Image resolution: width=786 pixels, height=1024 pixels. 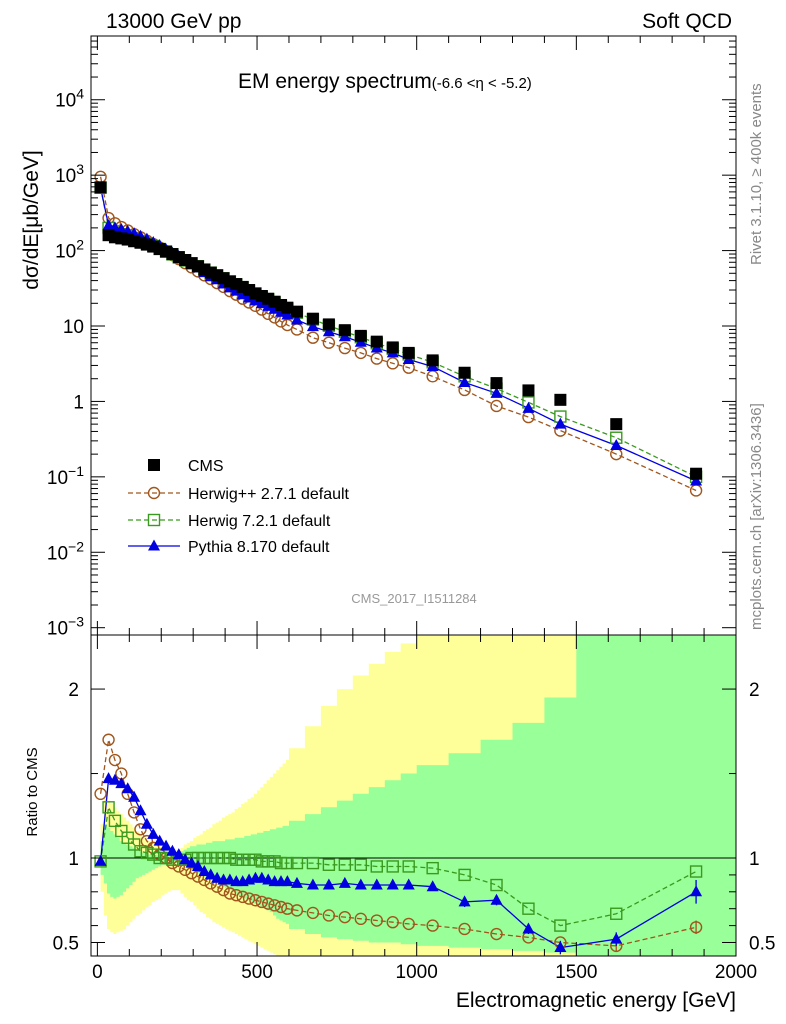 I want to click on legend-label-herwig7: Herwig 7.2.1 default, so click(x=259, y=521).